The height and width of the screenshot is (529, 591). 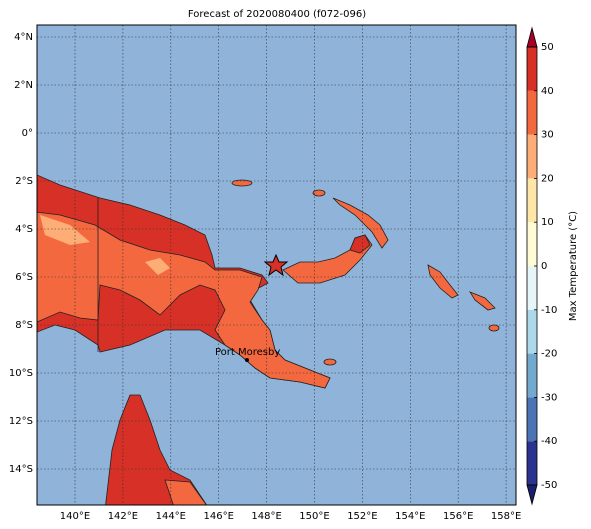 I want to click on lon-label: 148°E, so click(x=266, y=516).